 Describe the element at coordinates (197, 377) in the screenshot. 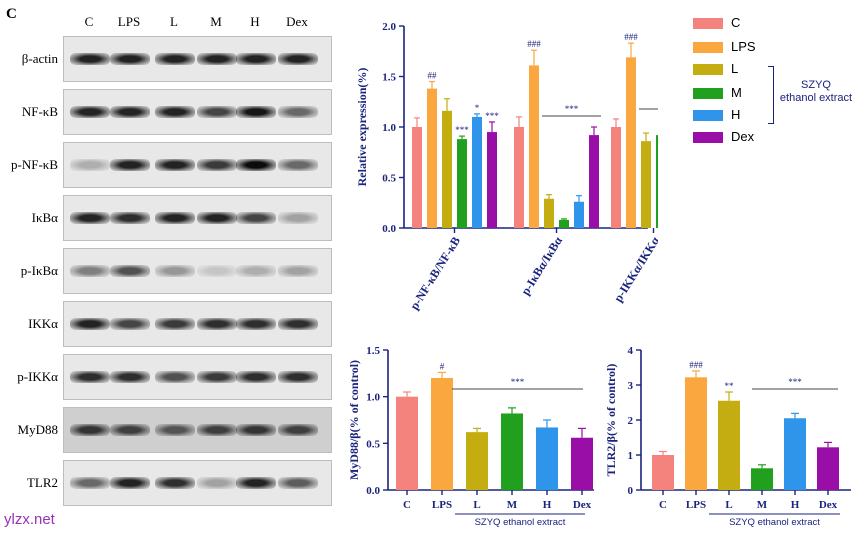

I see `blot-strip-p-ikk` at that location.